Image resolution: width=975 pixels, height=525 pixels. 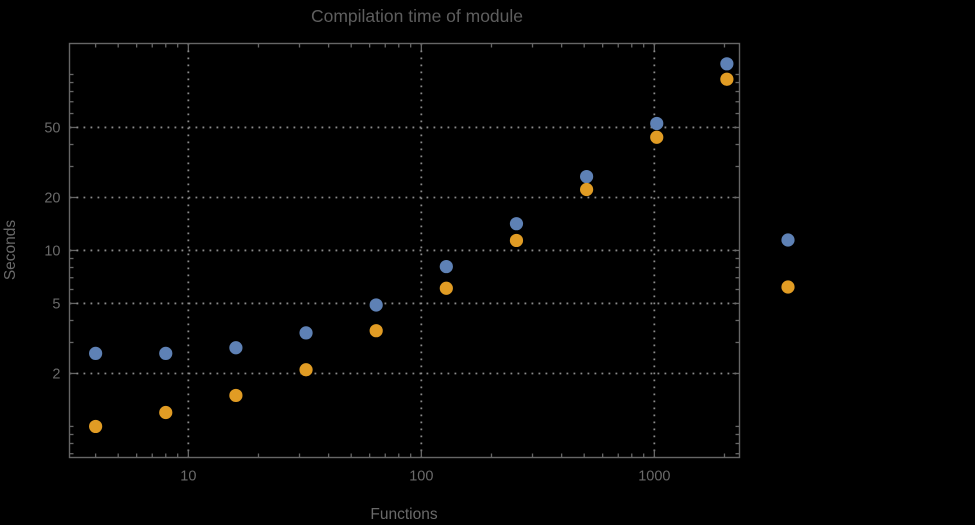 I want to click on x-tick-label: 100, so click(x=421, y=477).